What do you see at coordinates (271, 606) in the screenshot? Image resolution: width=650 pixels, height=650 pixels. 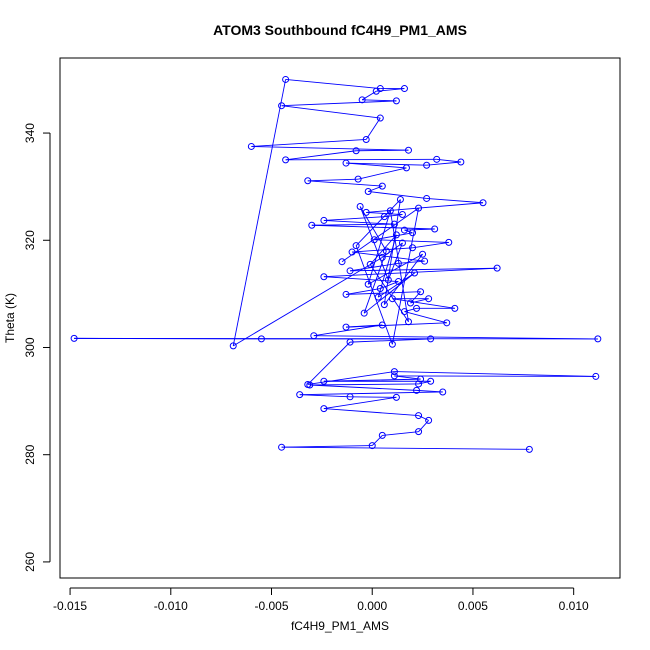 I see `x-tick-label: -0.005` at bounding box center [271, 606].